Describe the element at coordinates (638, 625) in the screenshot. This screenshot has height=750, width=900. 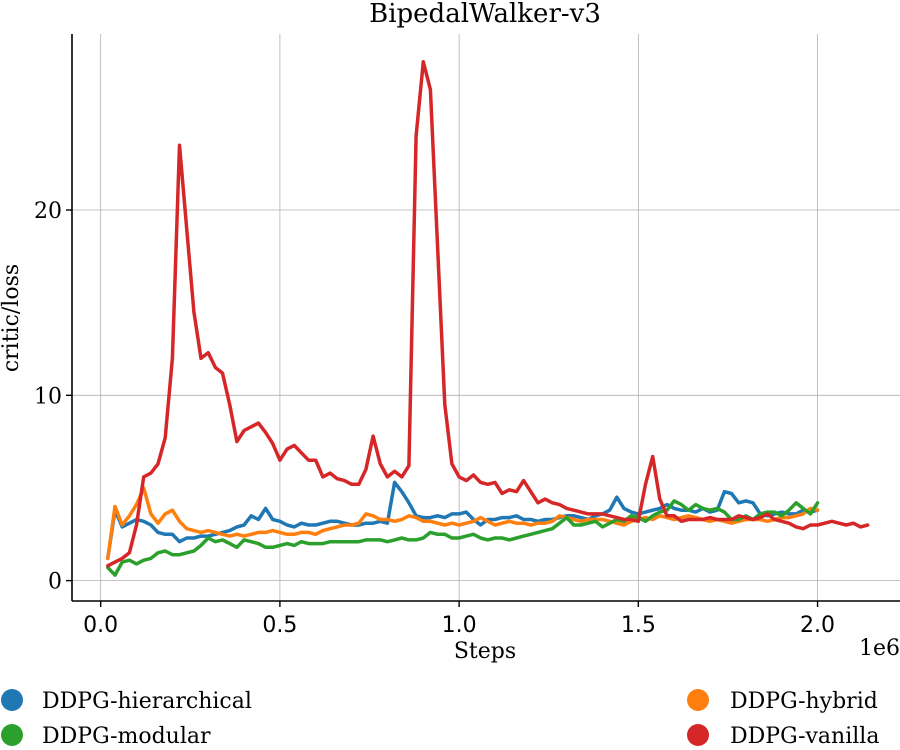
I see `x-tick-label: 1.5` at that location.